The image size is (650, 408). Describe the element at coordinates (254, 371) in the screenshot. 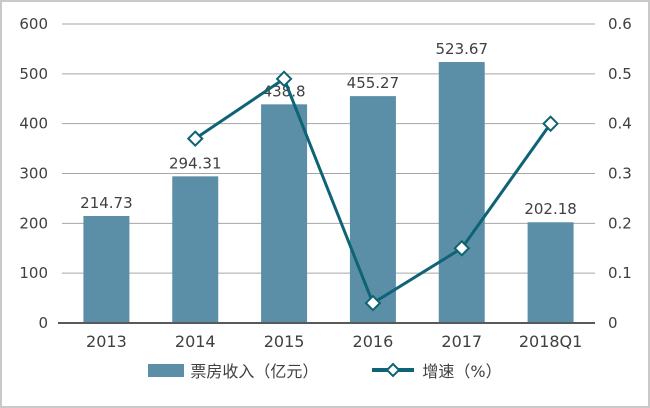

I see `legend-revenue-label: 票房收入（亿元）` at that location.